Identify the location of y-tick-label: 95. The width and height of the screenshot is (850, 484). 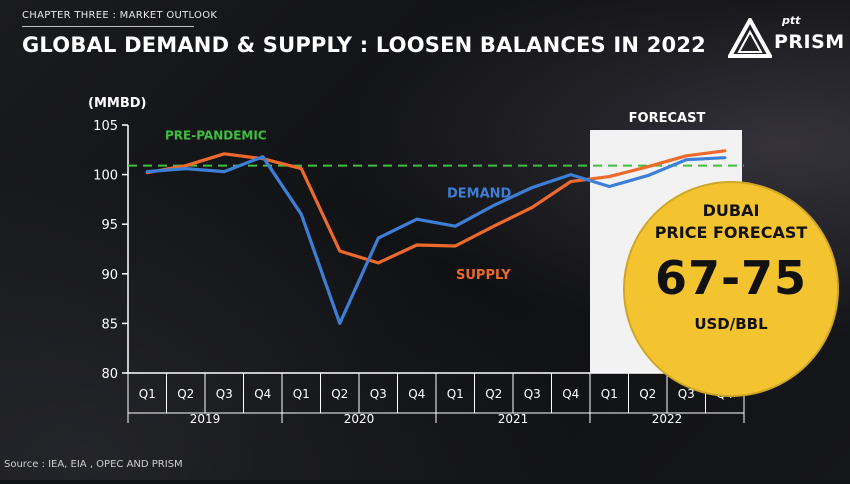
(109, 225).